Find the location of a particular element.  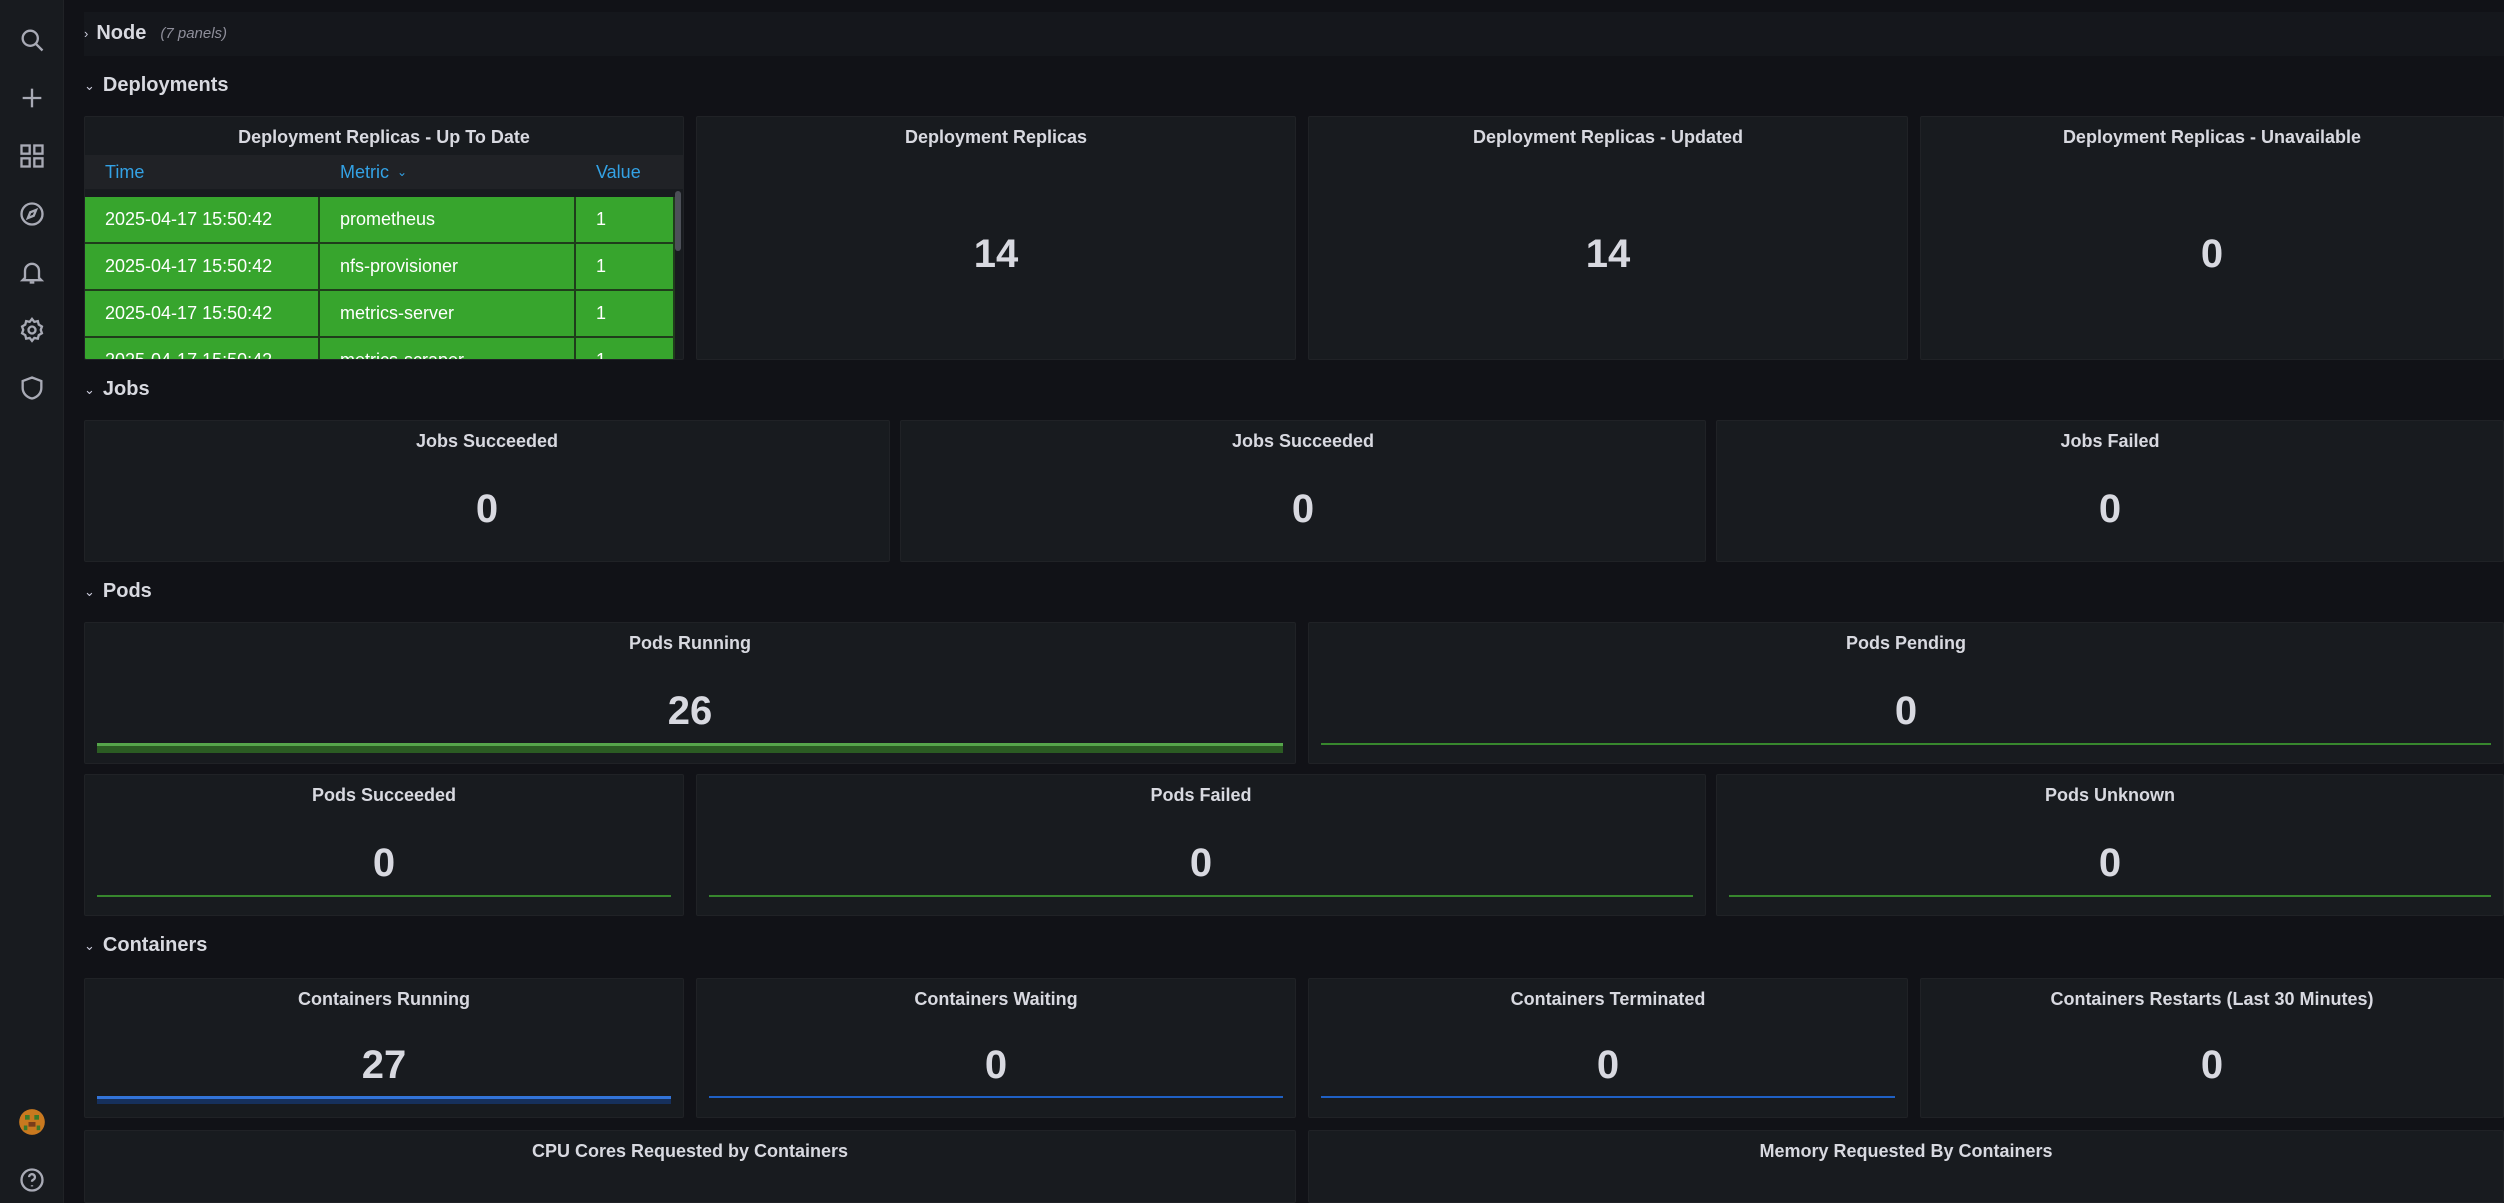

table-row: 2025-04-17 15:50:42 nfs-provisioner 1 is located at coordinates (380, 267).